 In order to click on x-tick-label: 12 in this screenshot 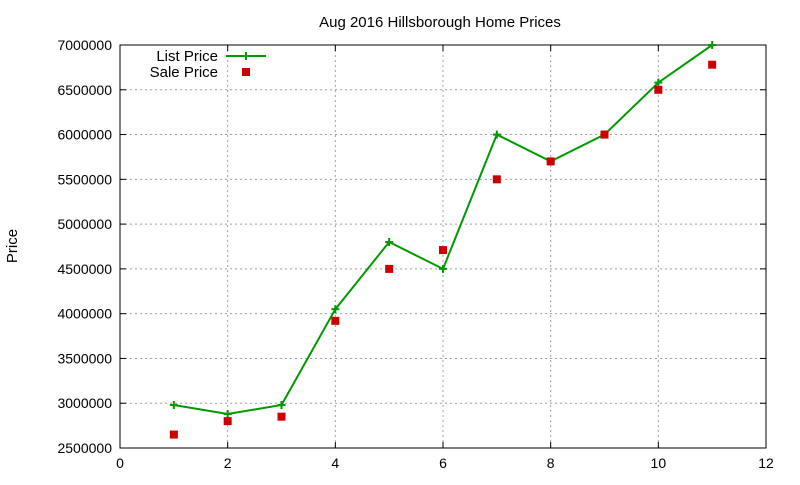, I will do `click(766, 463)`.